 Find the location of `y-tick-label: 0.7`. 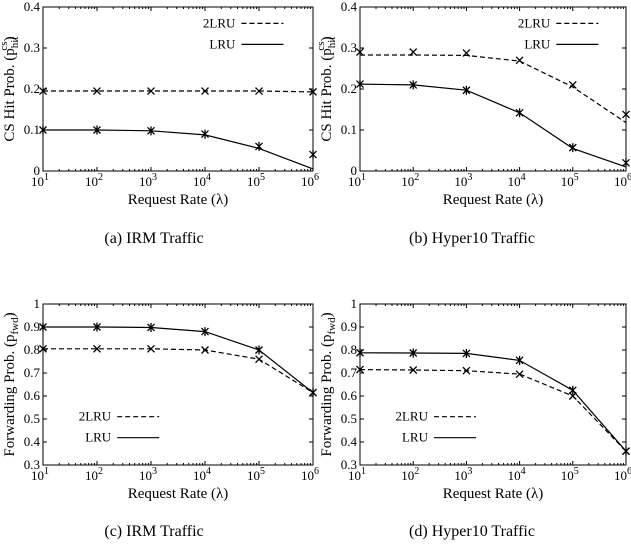

y-tick-label: 0.7 is located at coordinates (349, 372).